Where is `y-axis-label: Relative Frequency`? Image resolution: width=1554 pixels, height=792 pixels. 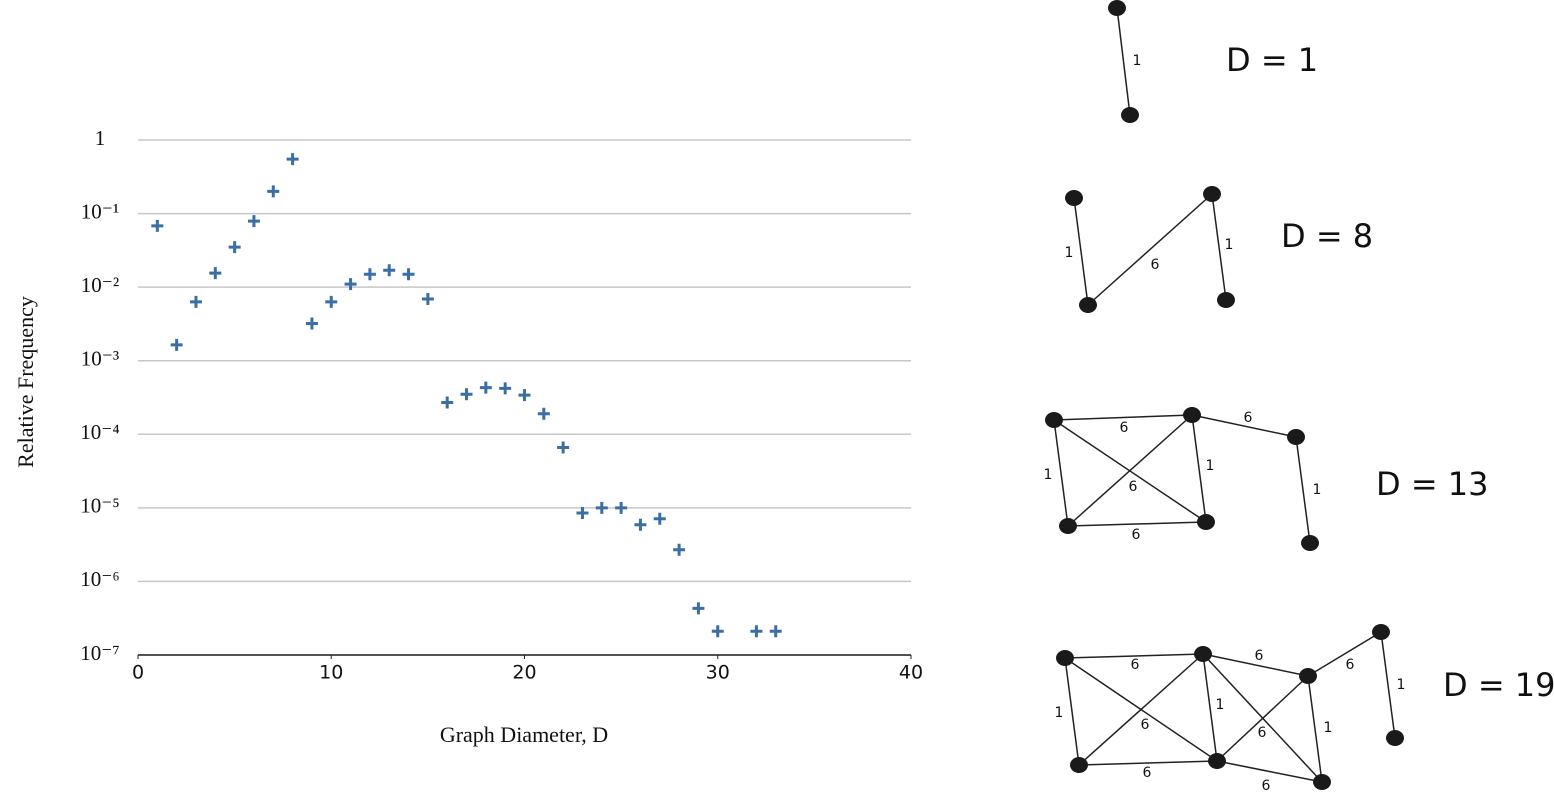
y-axis-label: Relative Frequency is located at coordinates (25, 382).